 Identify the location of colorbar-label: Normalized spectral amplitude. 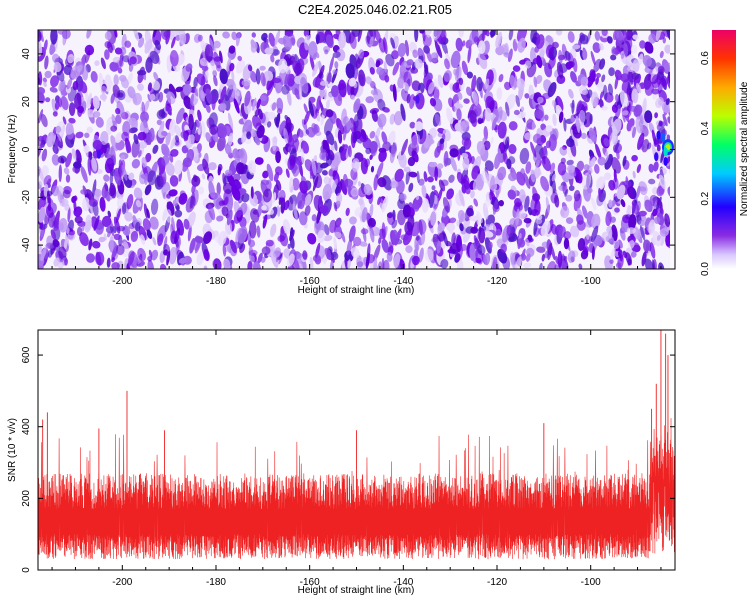
(744, 148).